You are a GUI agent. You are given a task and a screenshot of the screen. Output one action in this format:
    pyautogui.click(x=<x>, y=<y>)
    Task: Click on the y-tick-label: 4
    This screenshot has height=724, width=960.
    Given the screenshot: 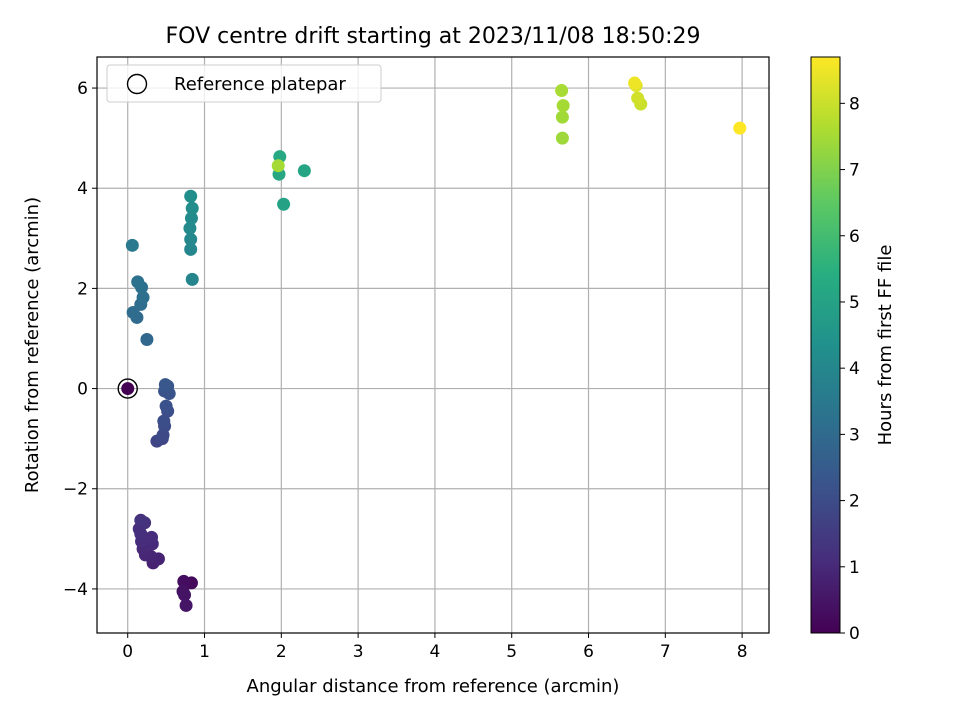 What is the action you would take?
    pyautogui.click(x=82, y=189)
    